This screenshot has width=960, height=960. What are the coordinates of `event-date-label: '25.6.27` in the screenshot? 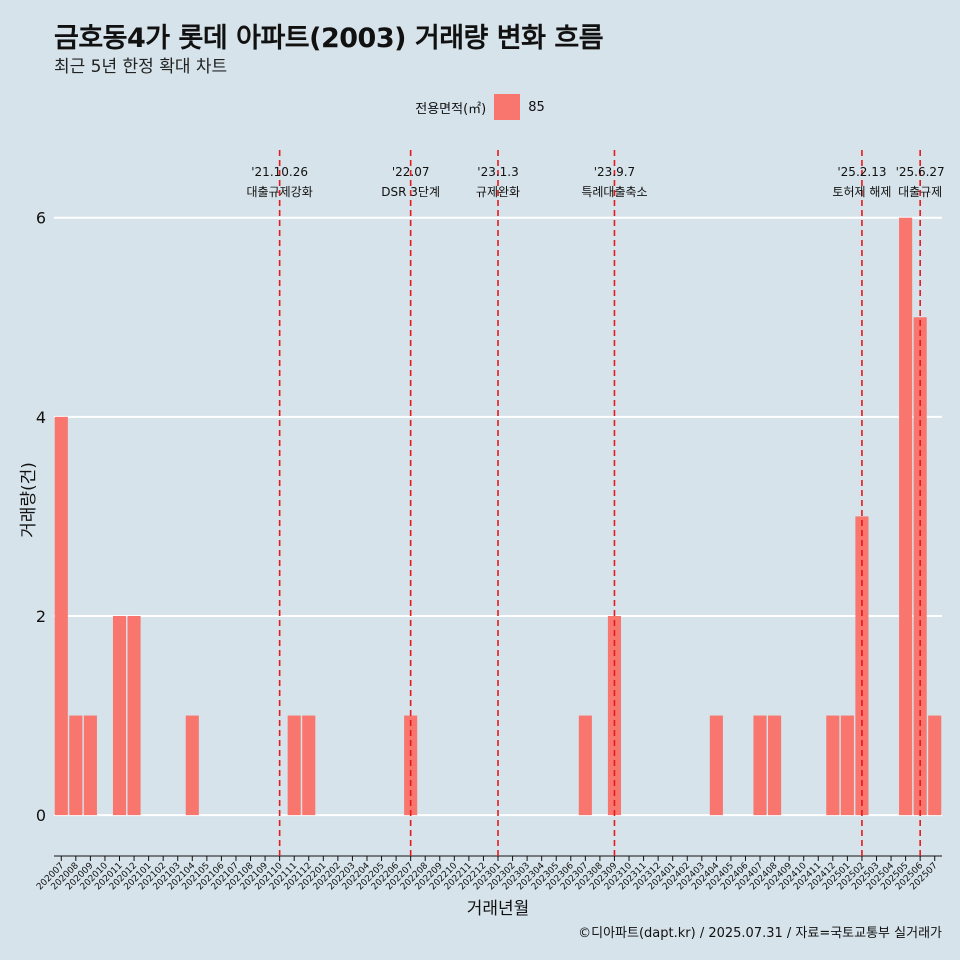 It's located at (920, 172).